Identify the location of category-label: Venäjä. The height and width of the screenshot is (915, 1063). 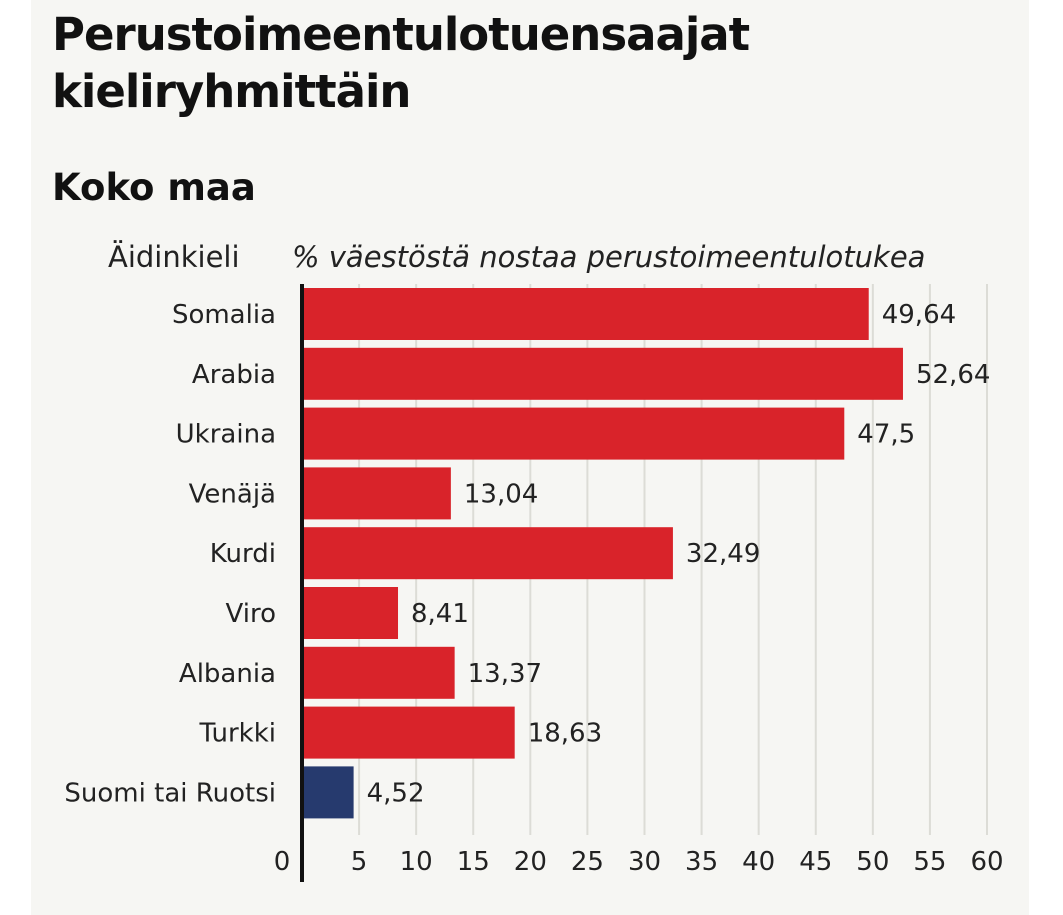
(232, 494).